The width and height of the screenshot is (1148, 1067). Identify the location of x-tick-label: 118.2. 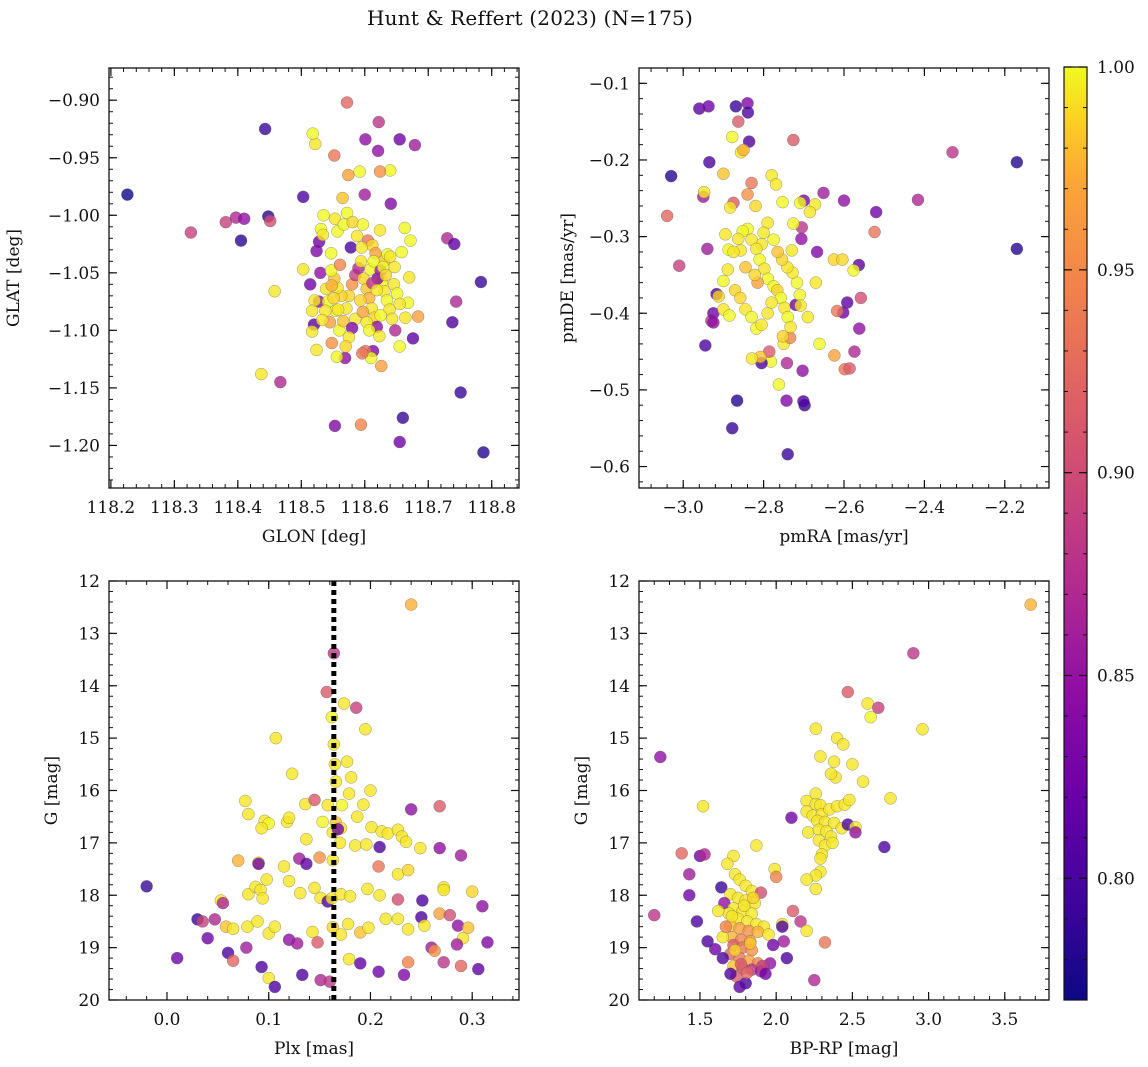
(111, 508).